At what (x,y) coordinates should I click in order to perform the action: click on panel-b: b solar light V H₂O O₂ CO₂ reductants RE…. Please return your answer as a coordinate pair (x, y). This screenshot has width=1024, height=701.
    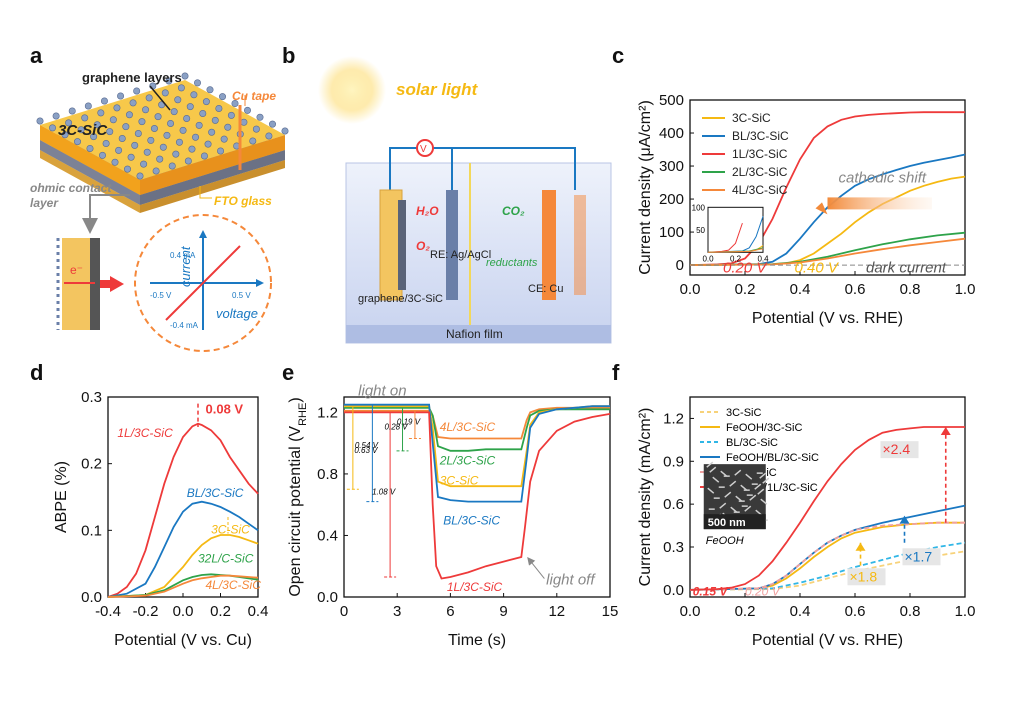
    Looking at the image, I should click on (447, 193).